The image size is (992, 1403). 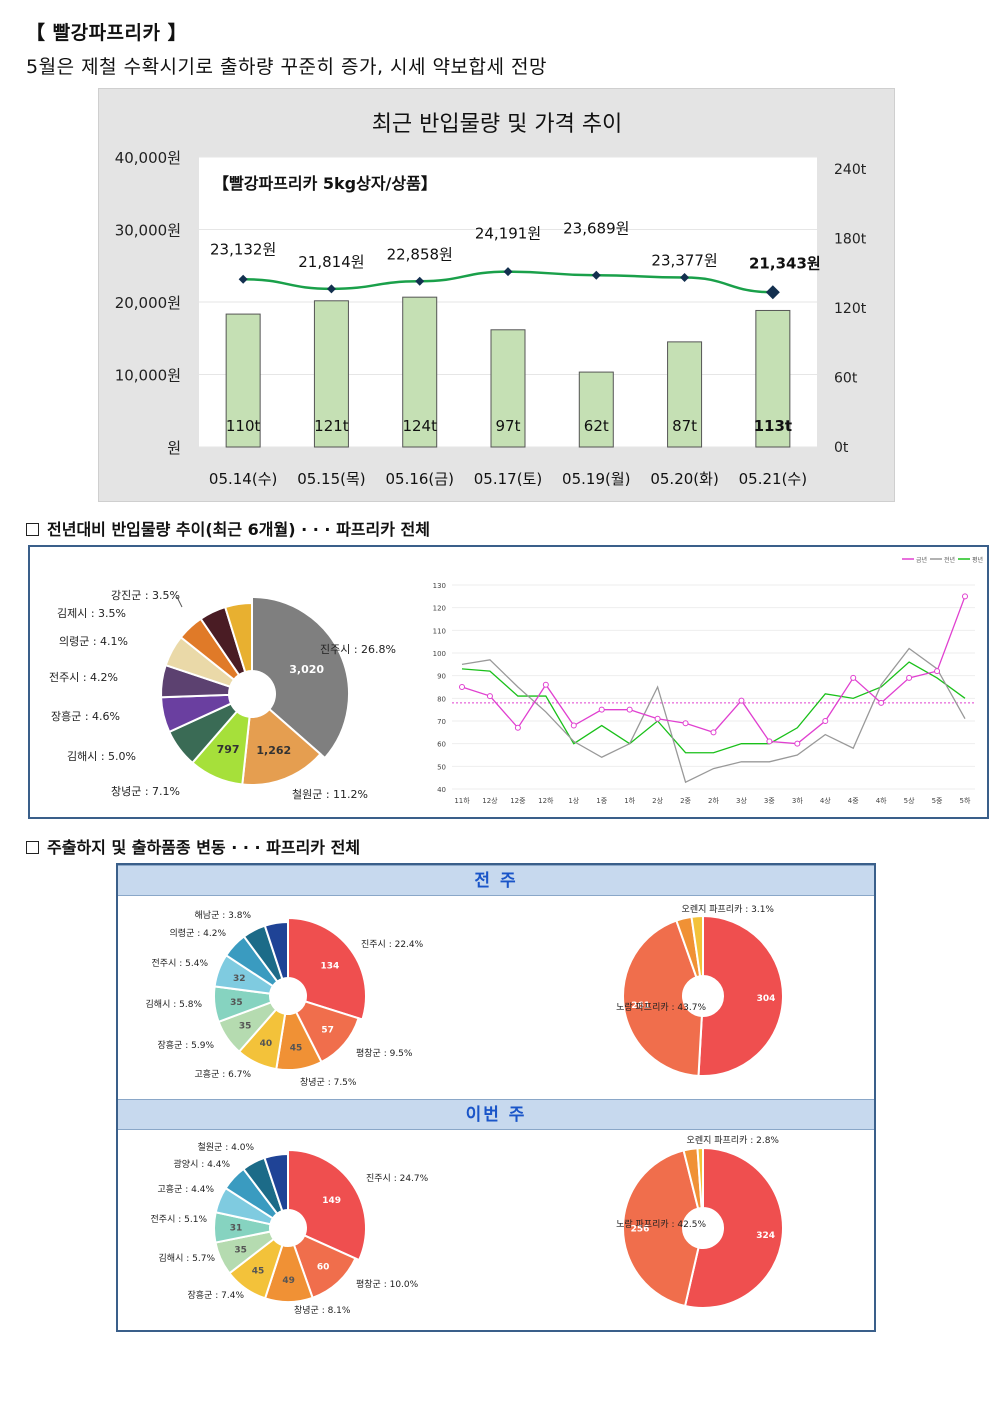 What do you see at coordinates (180, 963) in the screenshot?
I see `slice-label: 전주시 : 5.4%` at bounding box center [180, 963].